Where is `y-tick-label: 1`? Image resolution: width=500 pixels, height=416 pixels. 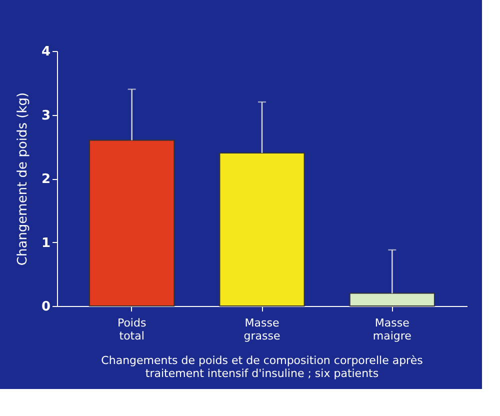
y-tick-label: 1 is located at coordinates (45, 243).